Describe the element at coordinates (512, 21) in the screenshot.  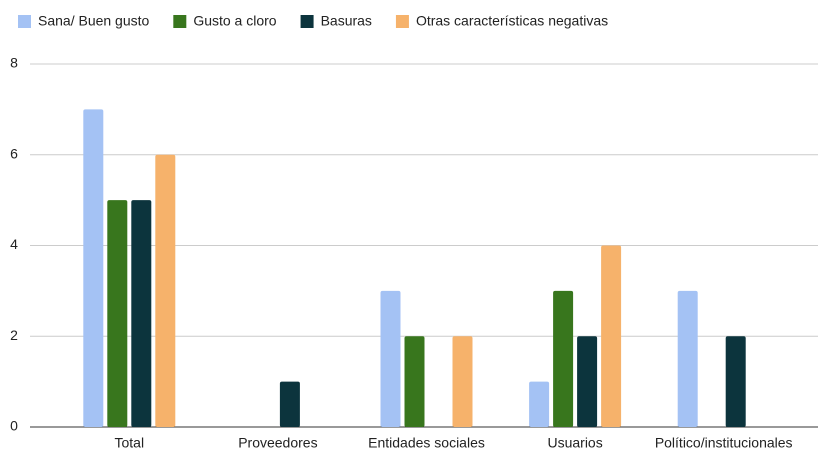
I see `legend-label: Otras características negativas` at that location.